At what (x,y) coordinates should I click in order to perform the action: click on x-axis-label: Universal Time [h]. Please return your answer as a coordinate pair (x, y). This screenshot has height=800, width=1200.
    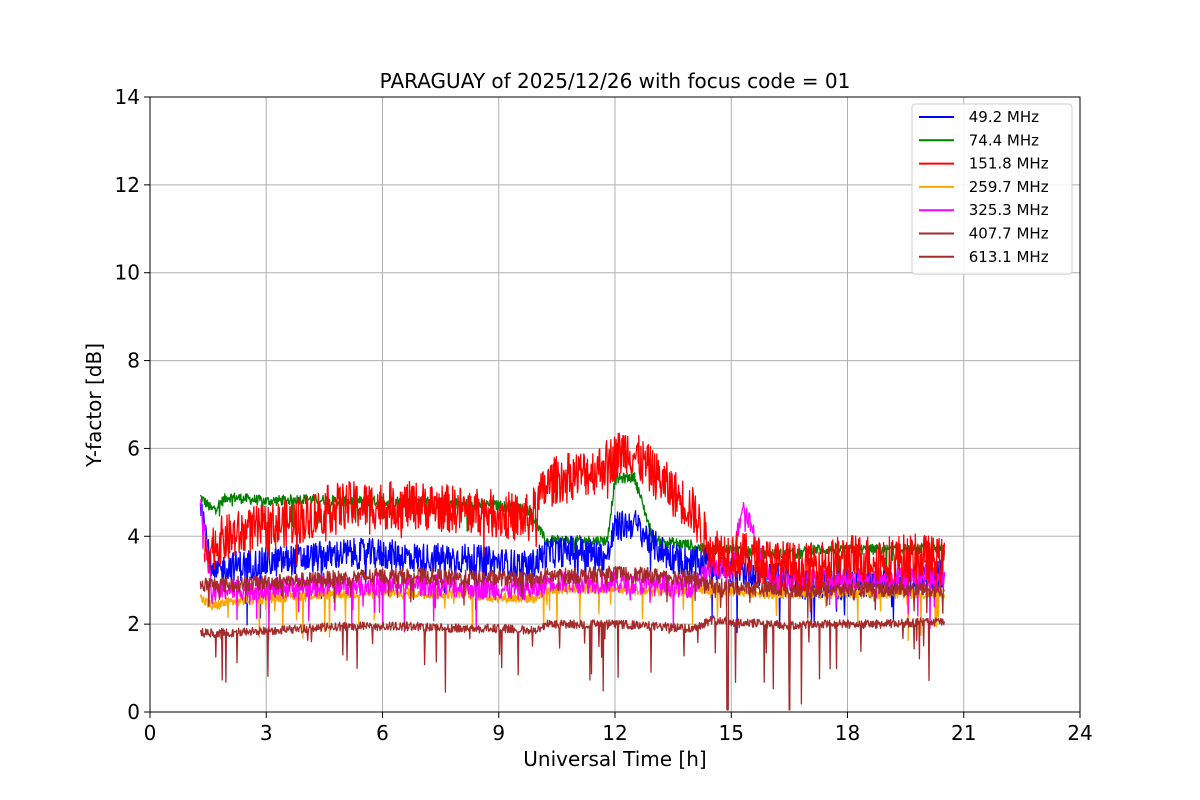
    Looking at the image, I should click on (614, 759).